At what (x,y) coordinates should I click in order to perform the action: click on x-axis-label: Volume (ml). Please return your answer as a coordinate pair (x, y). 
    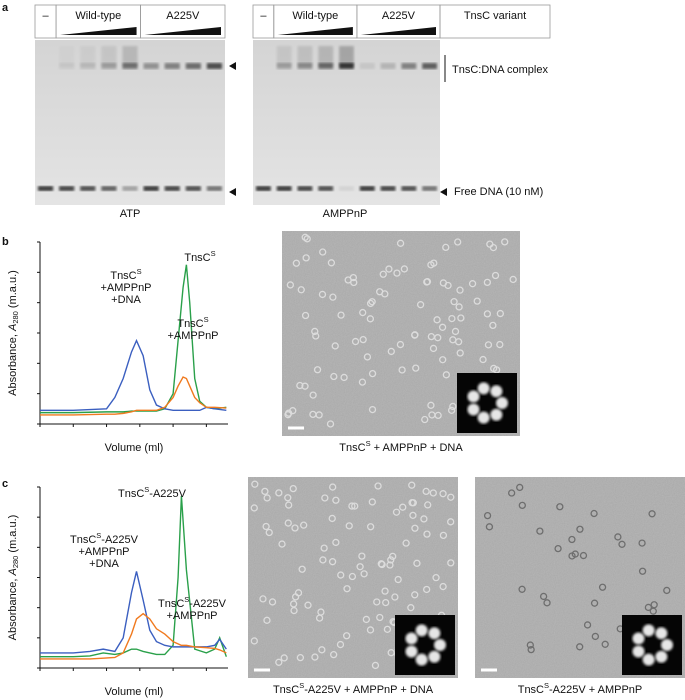
    Looking at the image, I should click on (134, 448).